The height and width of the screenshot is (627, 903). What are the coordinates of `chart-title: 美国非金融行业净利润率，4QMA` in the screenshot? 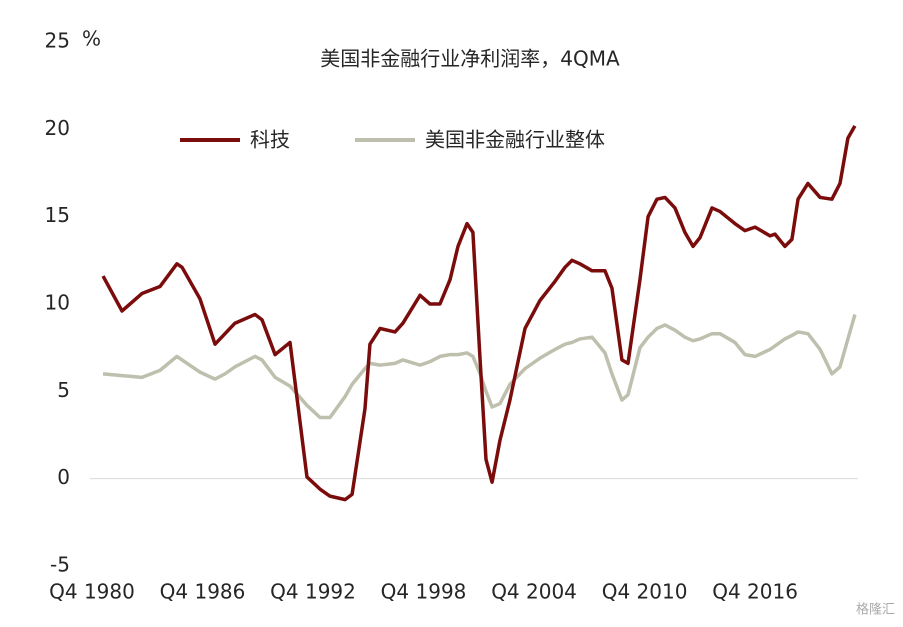 It's located at (470, 59).